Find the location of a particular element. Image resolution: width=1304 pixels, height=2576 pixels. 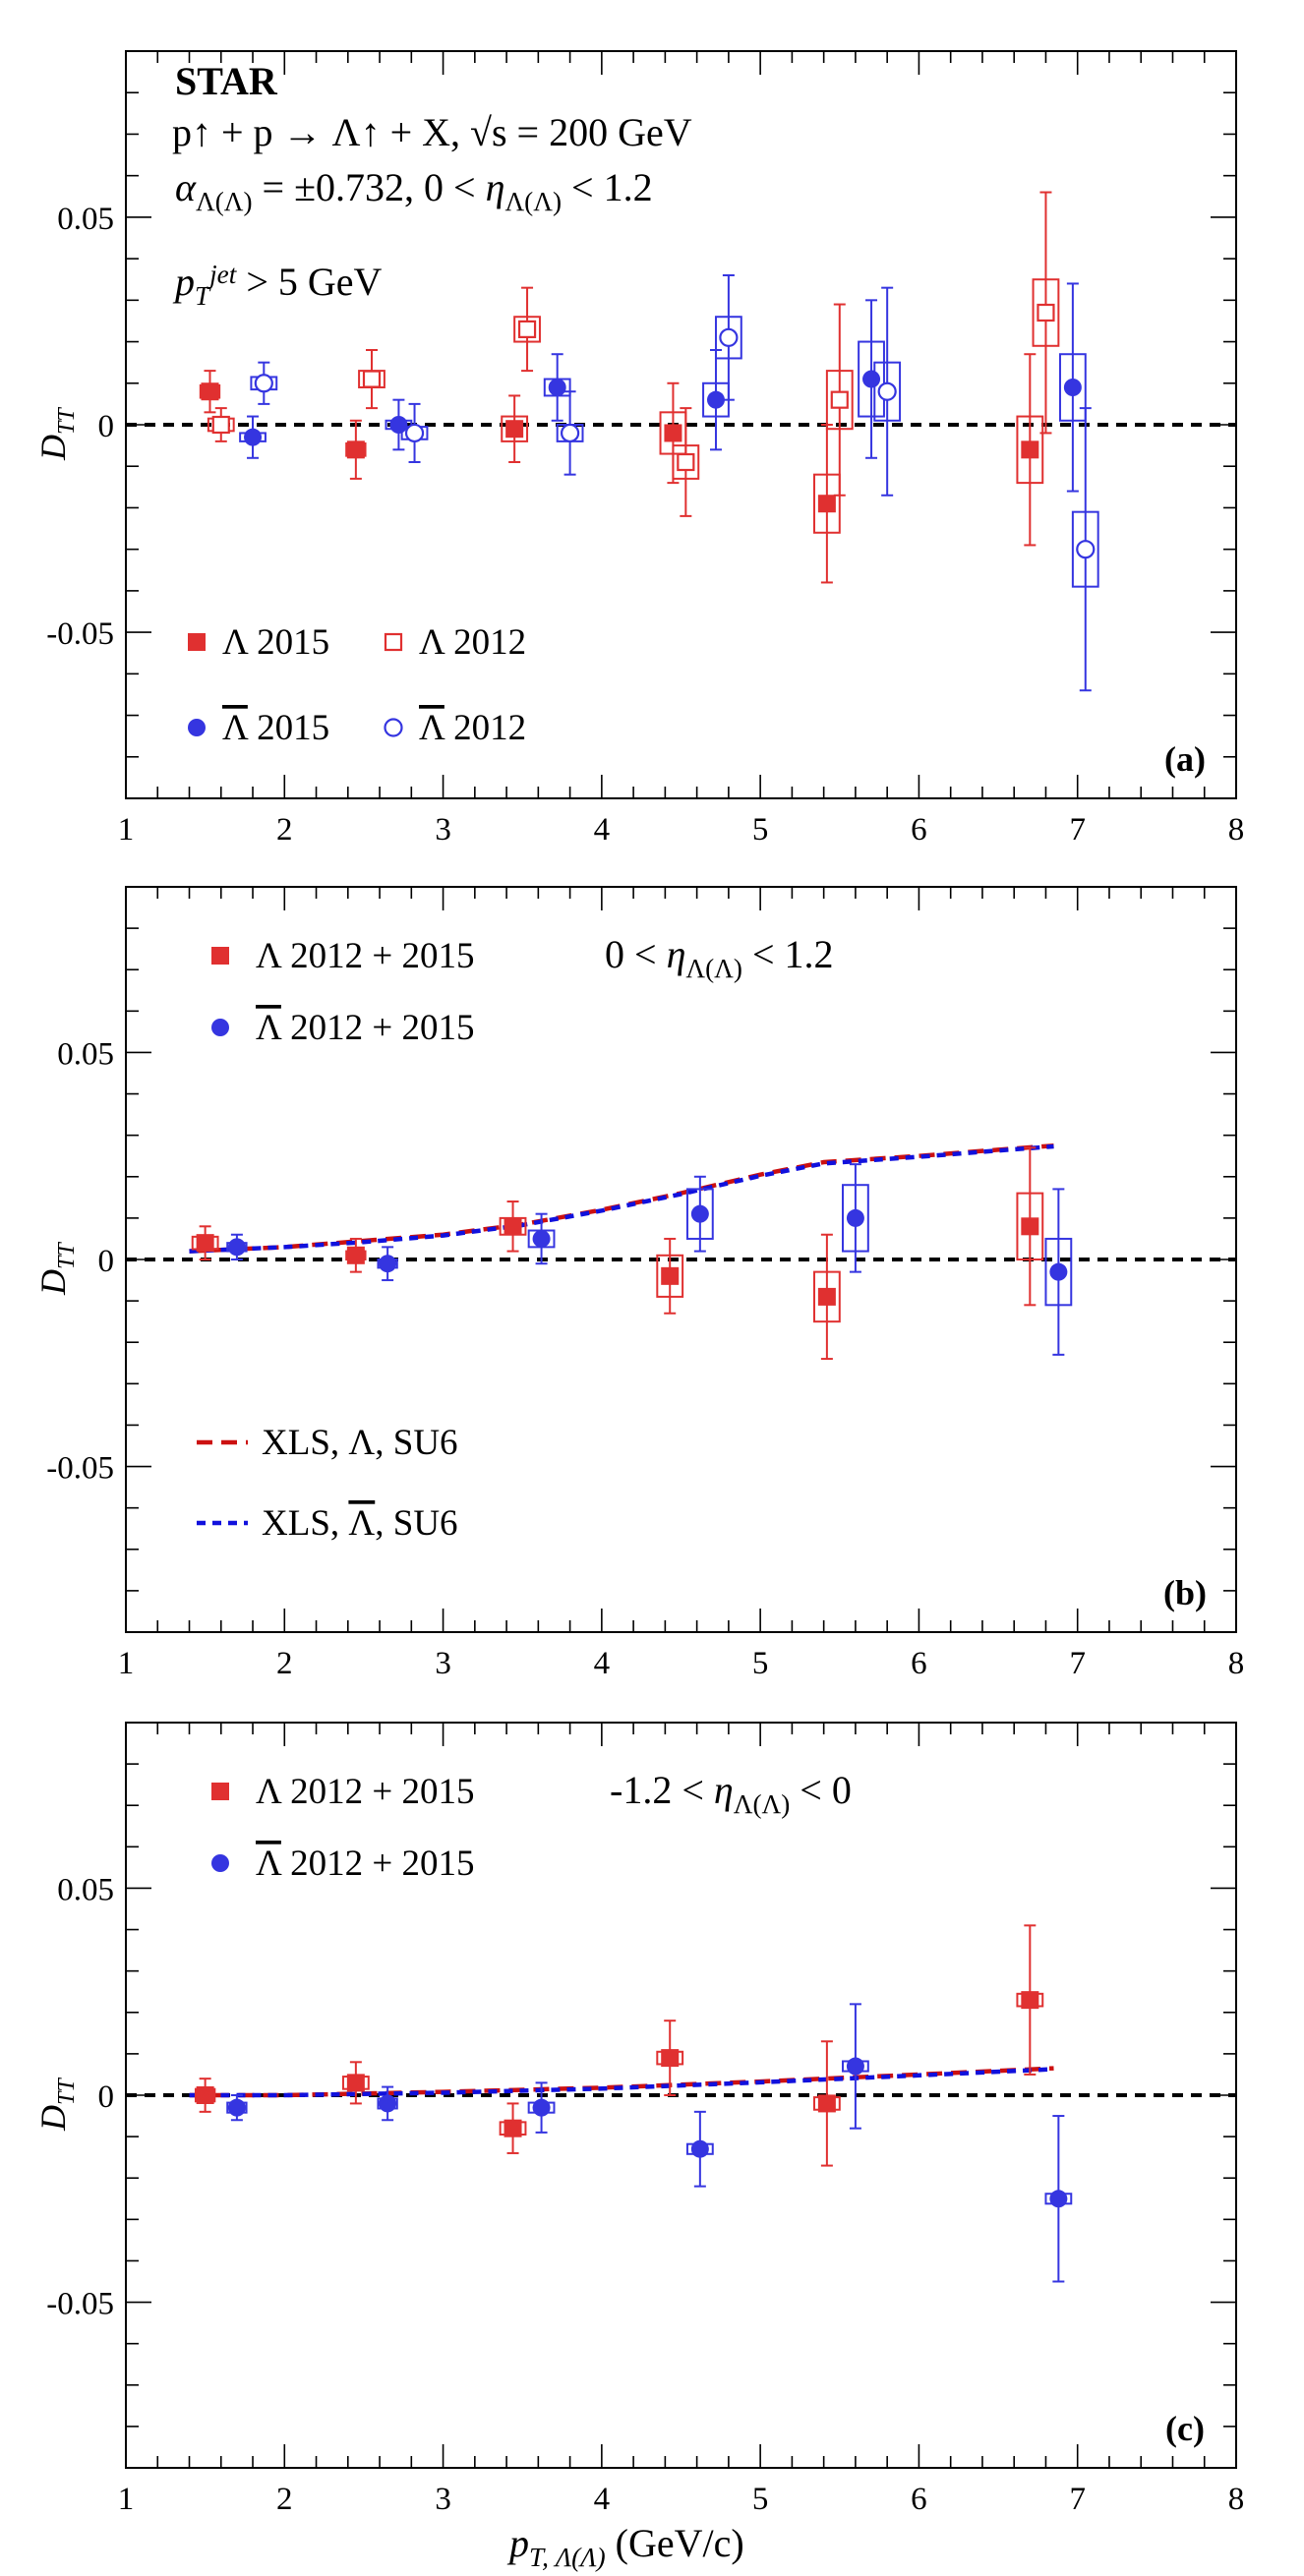

reaction-label: p↑ + p → Λ↑ + X, √s = 200 GeV is located at coordinates (432, 132).